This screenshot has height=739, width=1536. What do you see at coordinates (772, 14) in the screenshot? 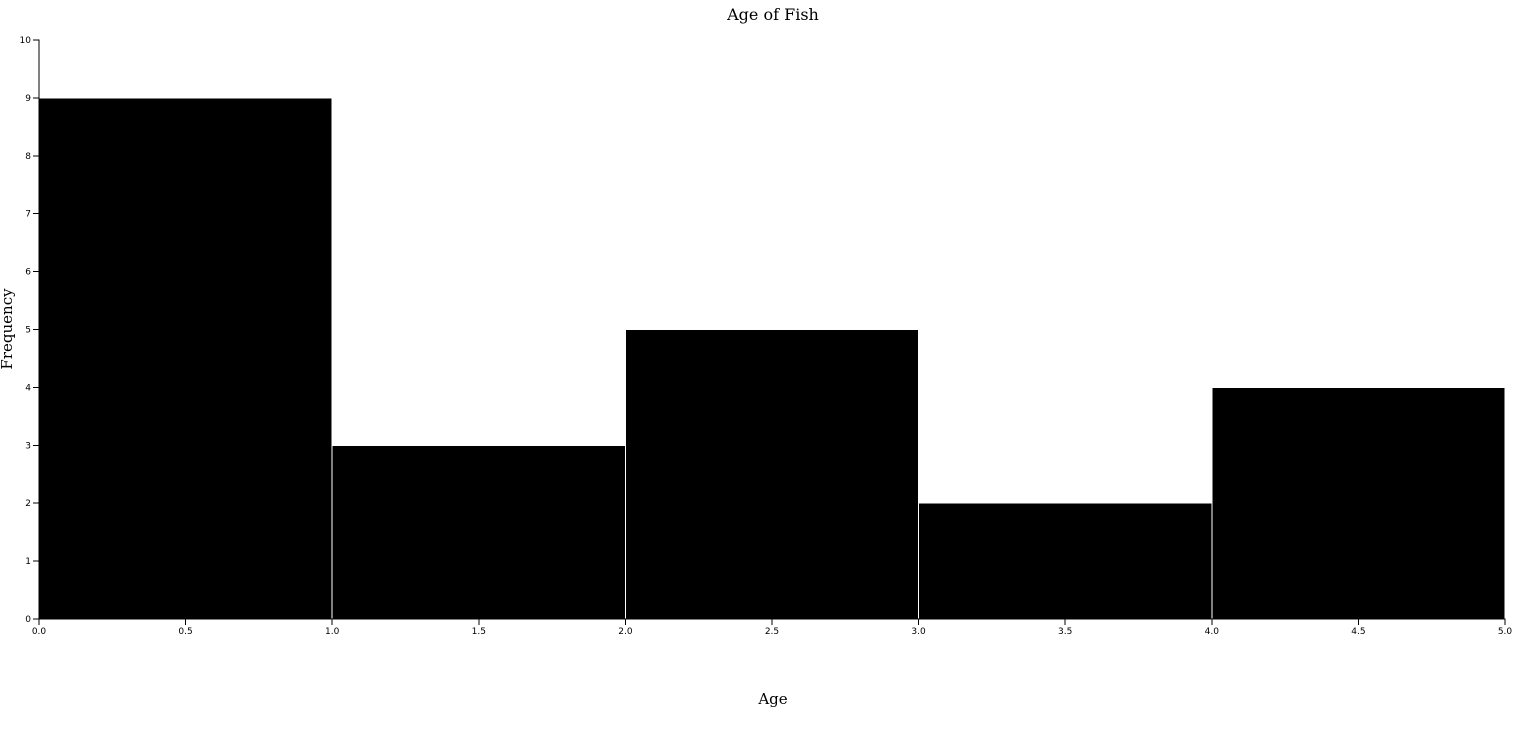
I see `chart-title: Age of Fish` at bounding box center [772, 14].